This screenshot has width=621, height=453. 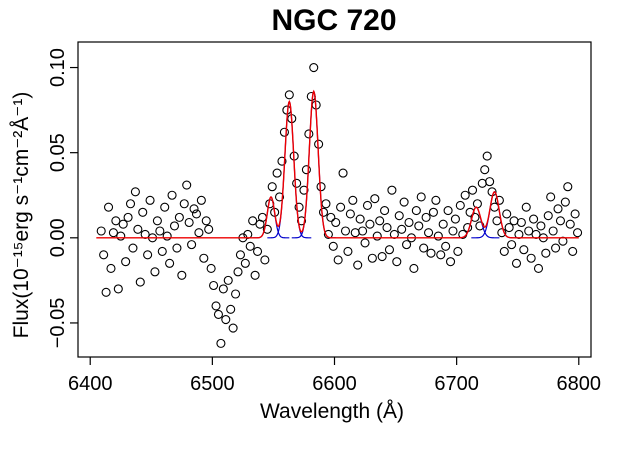 What do you see at coordinates (334, 384) in the screenshot?
I see `x-tick-label: 6600` at bounding box center [334, 384].